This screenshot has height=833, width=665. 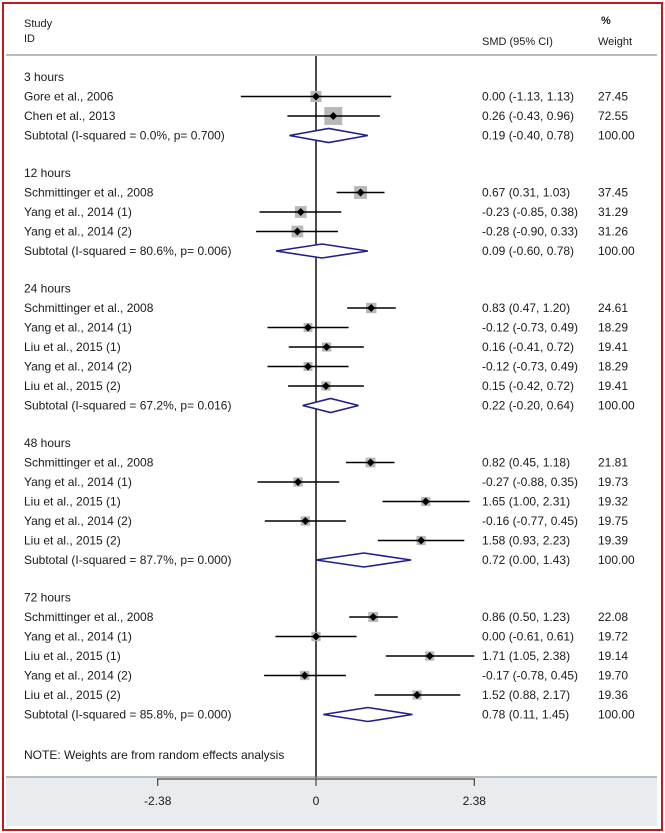 What do you see at coordinates (526, 193) in the screenshot?
I see `smd-value: 0.67 (0.31, 1.03)` at bounding box center [526, 193].